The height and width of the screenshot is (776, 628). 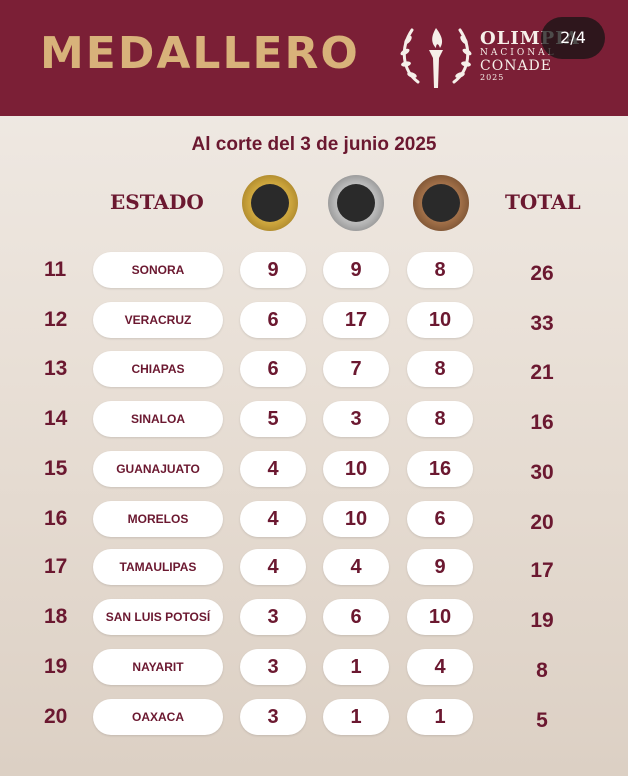 What do you see at coordinates (158, 270) in the screenshot?
I see `state-name: SONORA` at bounding box center [158, 270].